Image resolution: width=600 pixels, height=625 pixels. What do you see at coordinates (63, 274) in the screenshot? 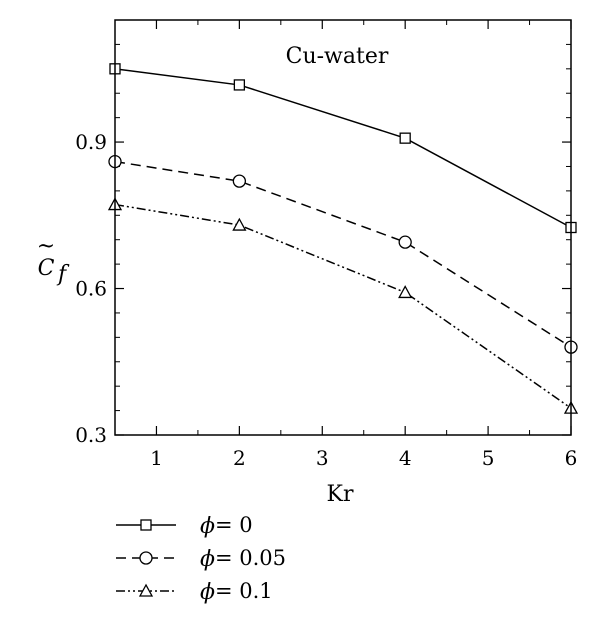
I see `y-axis-title-subscript: f` at bounding box center [63, 274].